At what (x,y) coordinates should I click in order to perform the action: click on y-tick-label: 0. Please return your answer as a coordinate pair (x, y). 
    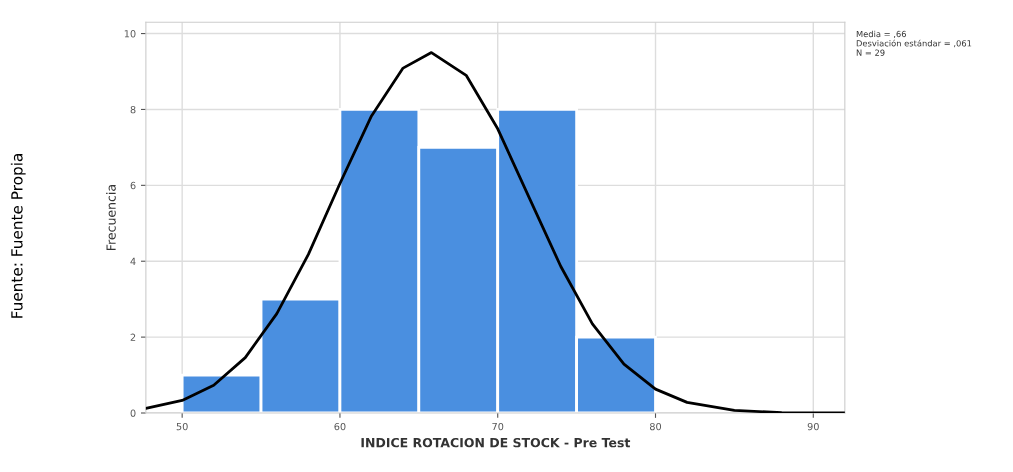
    Looking at the image, I should click on (133, 413).